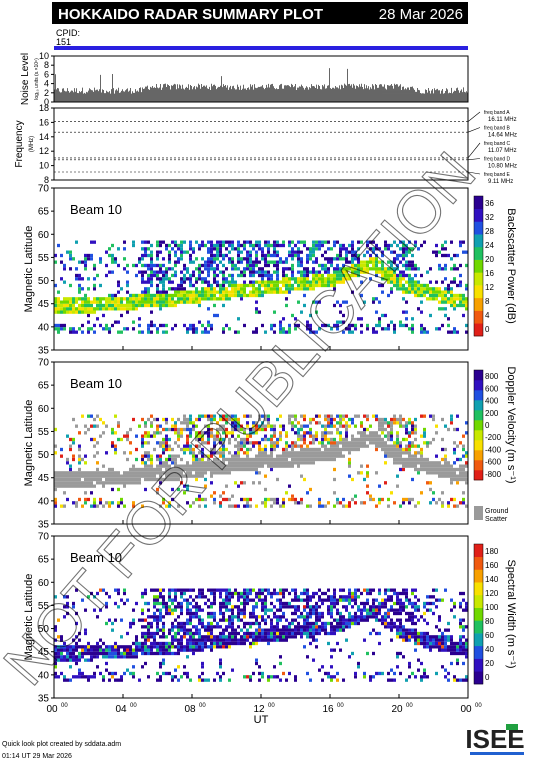  What do you see at coordinates (44, 525) in the screenshot?
I see `lat-ytick-label: 35` at bounding box center [44, 525].